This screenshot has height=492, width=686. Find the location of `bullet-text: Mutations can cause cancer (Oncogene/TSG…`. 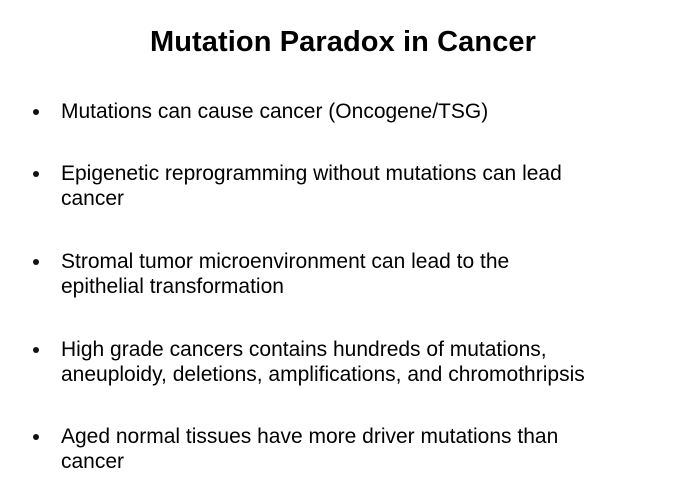

bullet-text: Mutations can cause cancer (Oncogene/TSG… is located at coordinates (367, 111).